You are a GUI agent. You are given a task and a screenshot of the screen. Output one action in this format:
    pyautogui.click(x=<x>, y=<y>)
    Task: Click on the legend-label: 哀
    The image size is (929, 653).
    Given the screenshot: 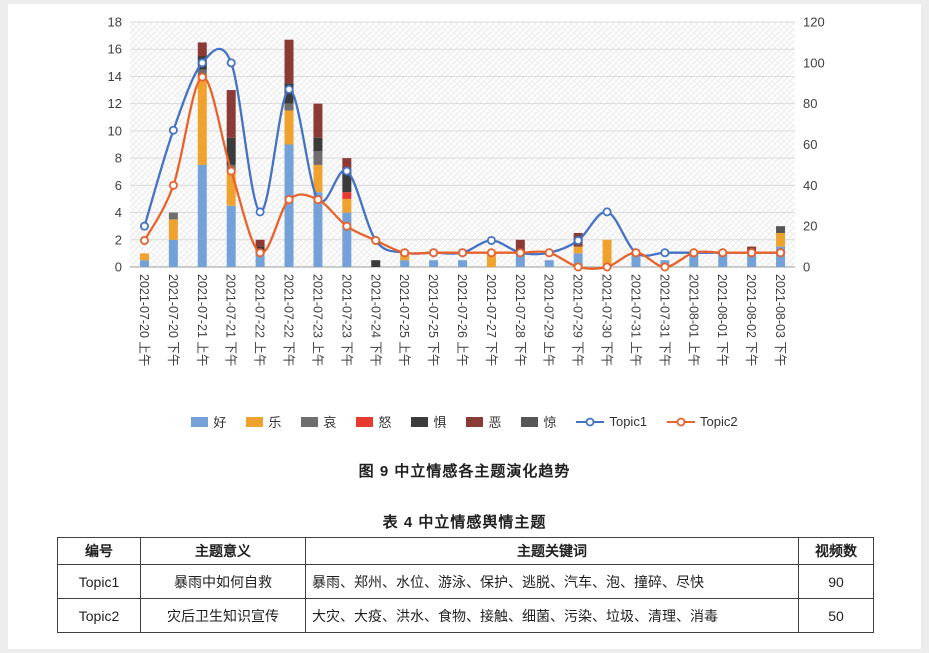 What is the action you would take?
    pyautogui.click(x=330, y=422)
    